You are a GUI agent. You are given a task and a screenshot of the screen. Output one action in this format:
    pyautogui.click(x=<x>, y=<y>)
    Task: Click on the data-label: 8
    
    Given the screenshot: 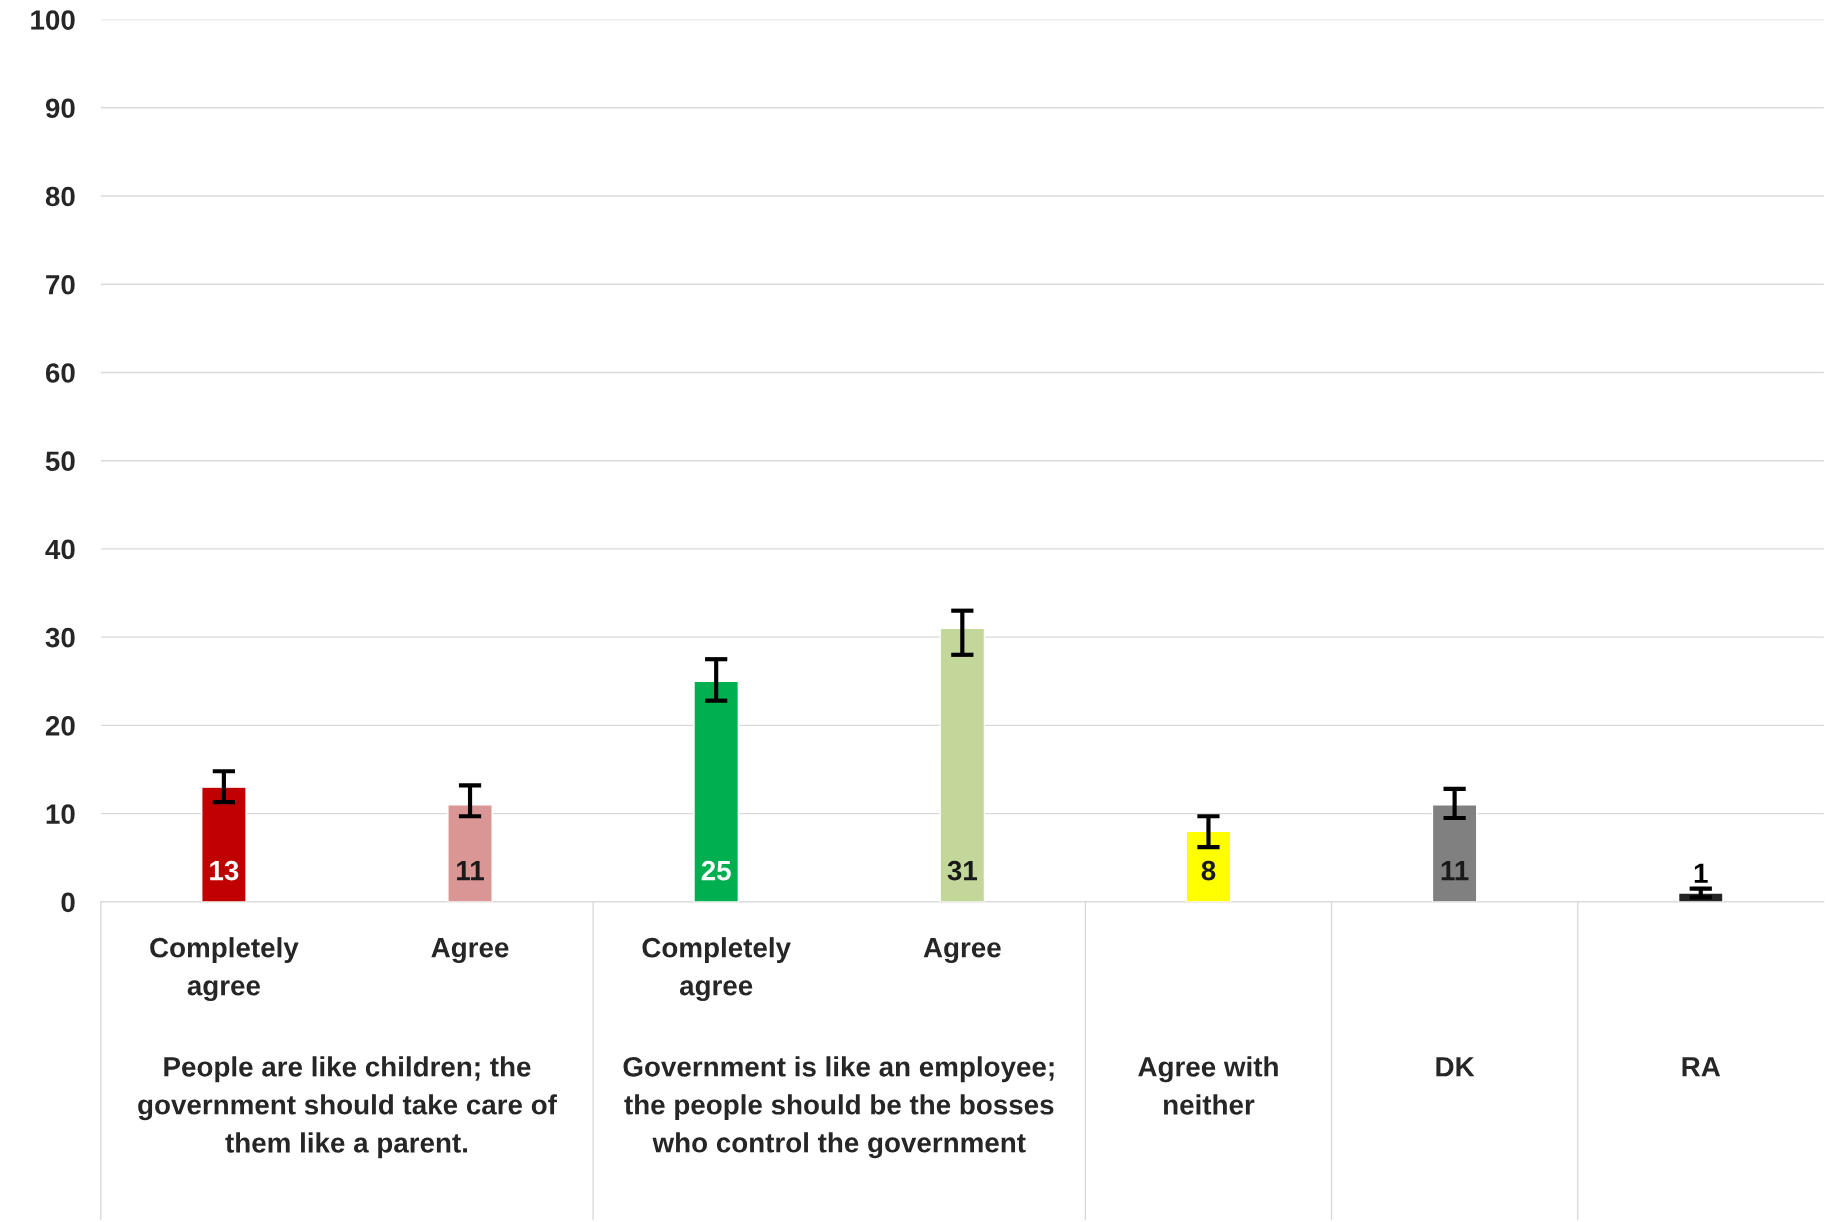 What is the action you would take?
    pyautogui.click(x=1208, y=870)
    